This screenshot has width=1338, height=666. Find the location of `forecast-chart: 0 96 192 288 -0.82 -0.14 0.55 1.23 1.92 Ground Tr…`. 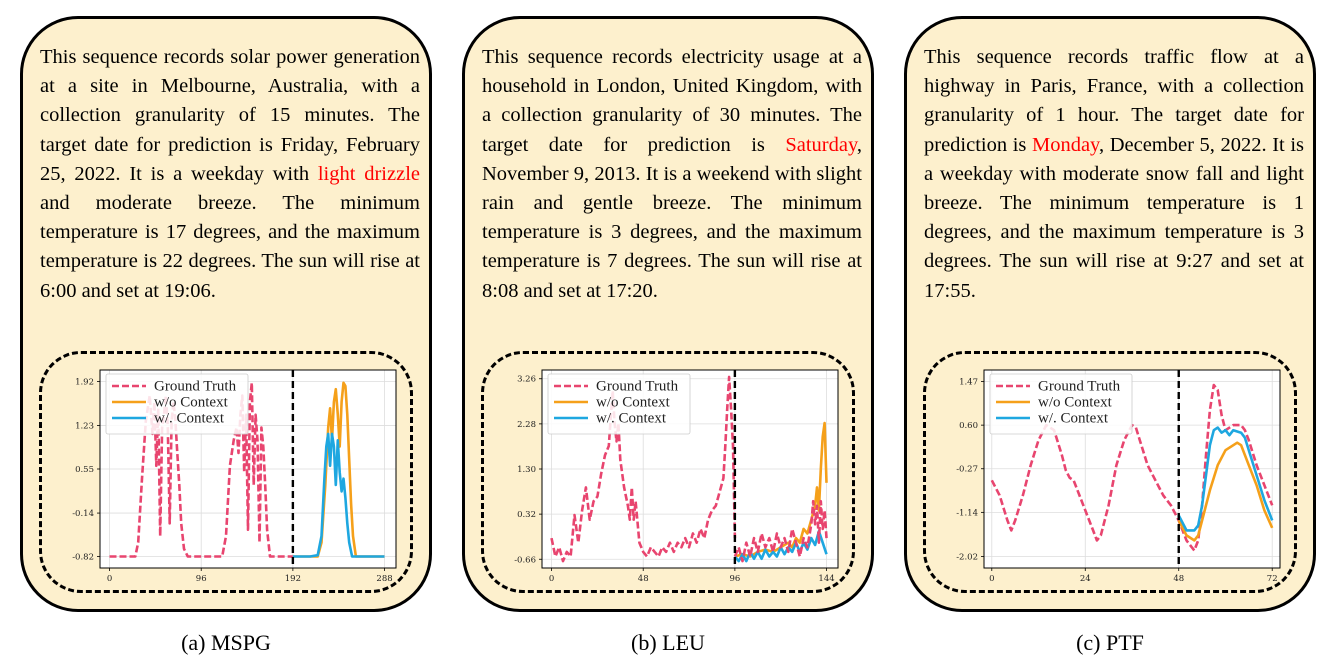

forecast-chart: 0 96 192 288 -0.82 -0.14 0.55 1.23 1.92 Ground Tr… is located at coordinates (234, 476).